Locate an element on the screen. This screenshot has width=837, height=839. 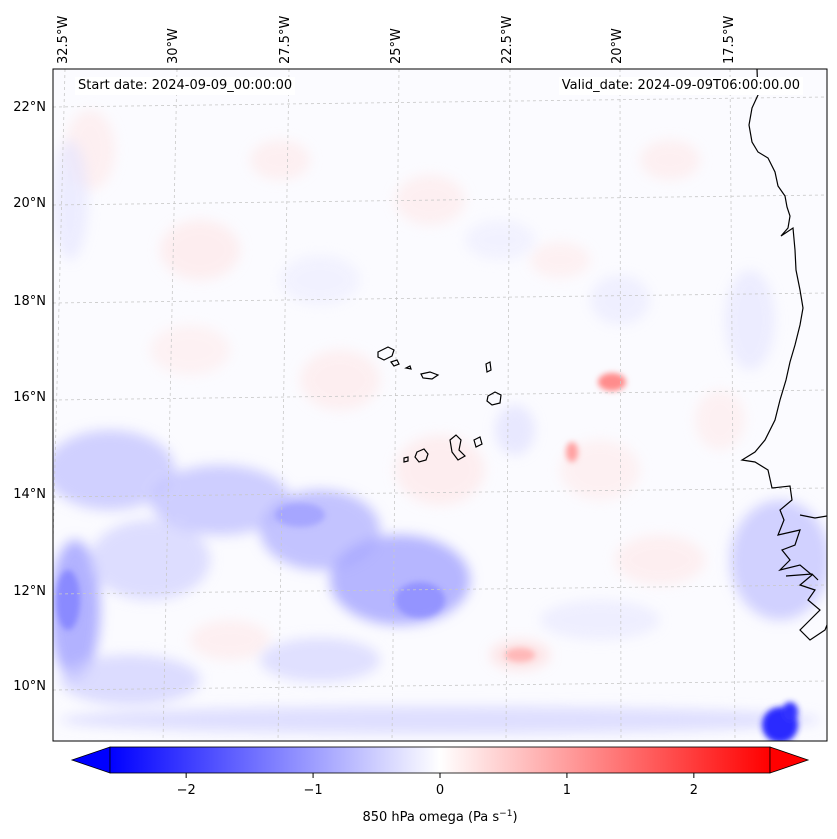
colorbar-tick-label: 1 is located at coordinates (567, 790).